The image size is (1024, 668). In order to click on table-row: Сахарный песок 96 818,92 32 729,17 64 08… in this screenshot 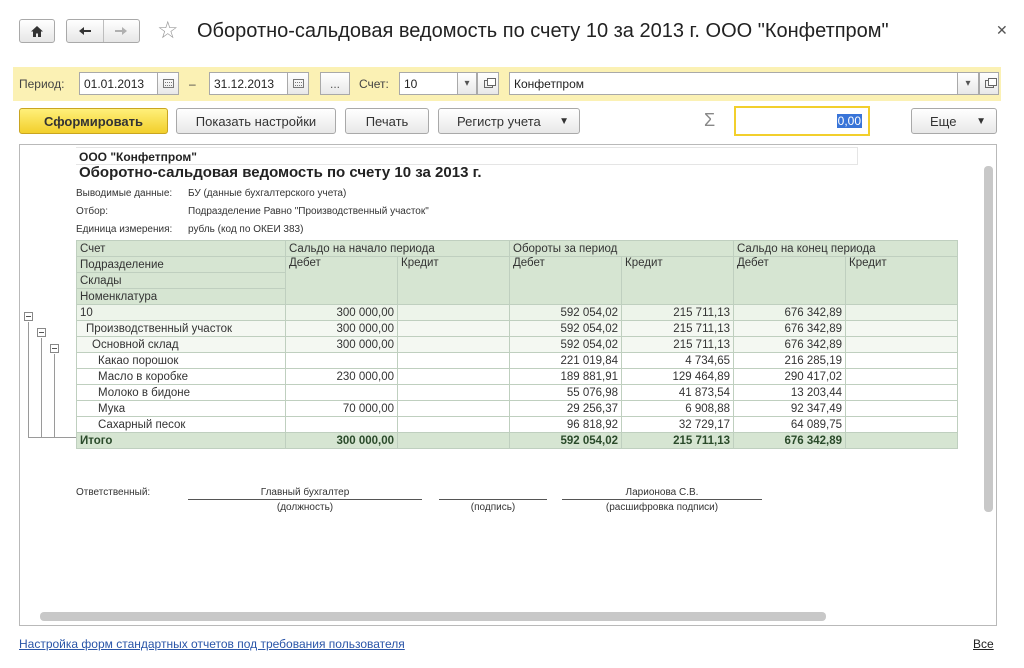, I will do `click(517, 424)`.